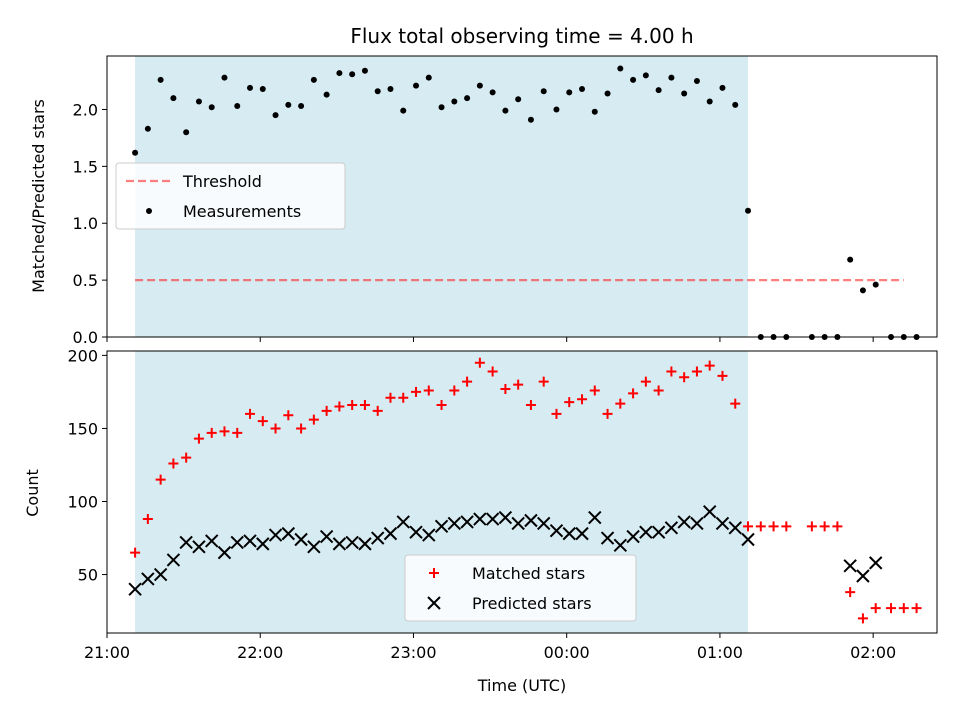 The height and width of the screenshot is (724, 960). What do you see at coordinates (521, 36) in the screenshot?
I see `chart-title: Flux total observing time = 4.00 h` at bounding box center [521, 36].